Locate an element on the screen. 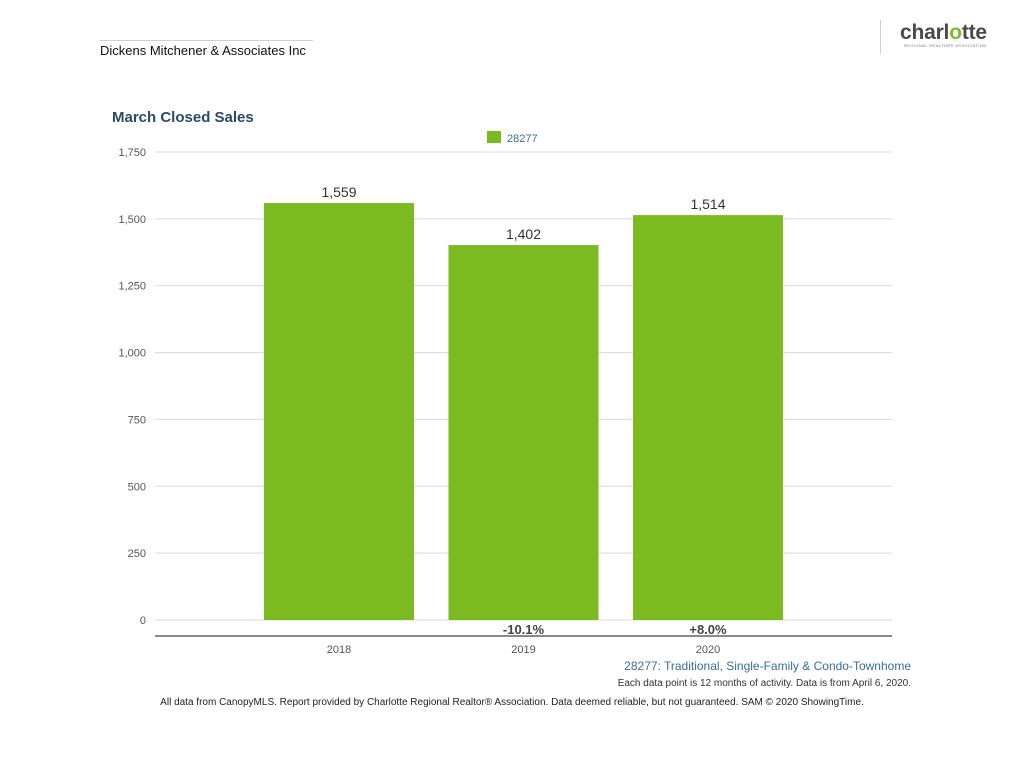 This screenshot has width=1024, height=768. bar-value-label: 1,559 is located at coordinates (338, 192).